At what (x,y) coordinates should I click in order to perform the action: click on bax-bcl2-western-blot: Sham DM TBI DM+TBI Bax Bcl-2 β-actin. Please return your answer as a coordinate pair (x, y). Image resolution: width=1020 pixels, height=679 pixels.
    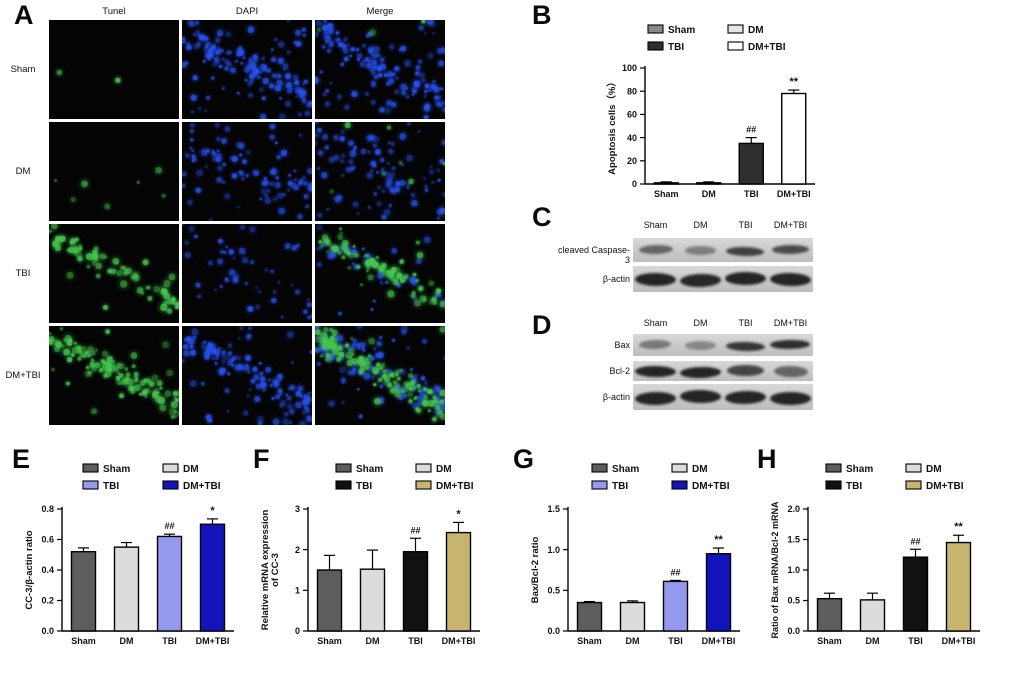
    Looking at the image, I should click on (706, 373).